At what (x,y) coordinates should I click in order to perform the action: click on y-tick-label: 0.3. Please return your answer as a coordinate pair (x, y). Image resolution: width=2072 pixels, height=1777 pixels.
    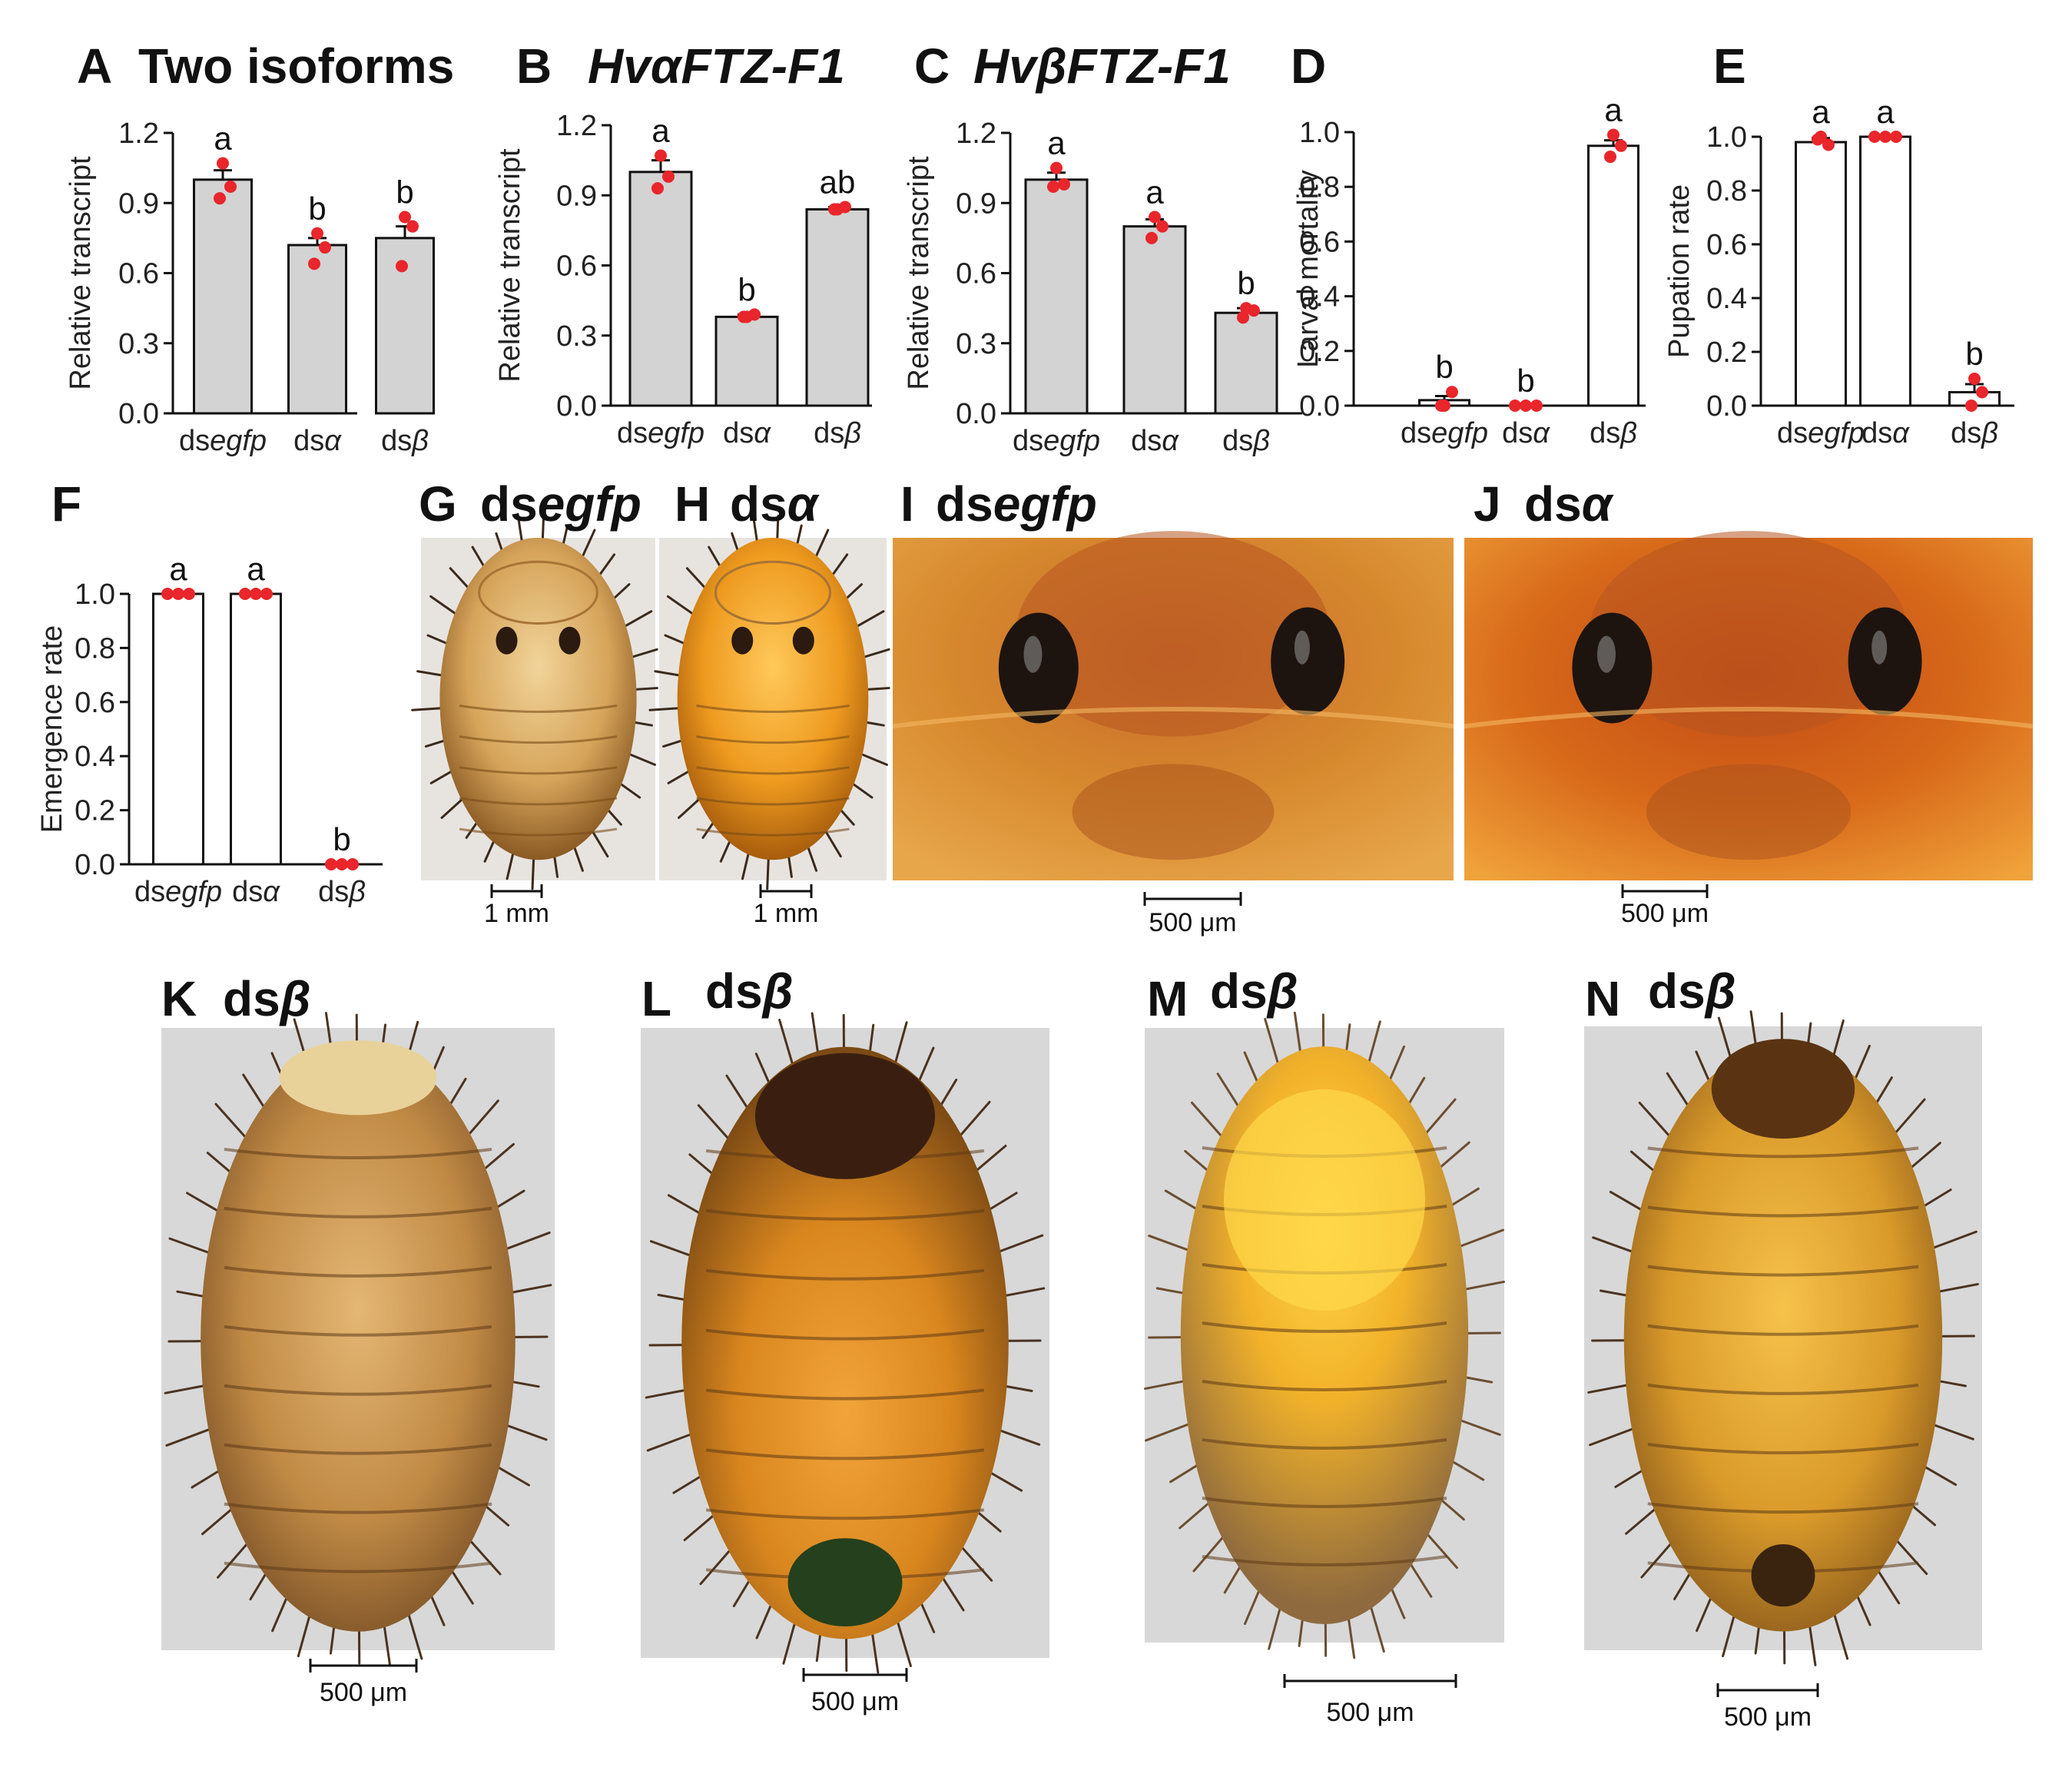
    Looking at the image, I should click on (138, 344).